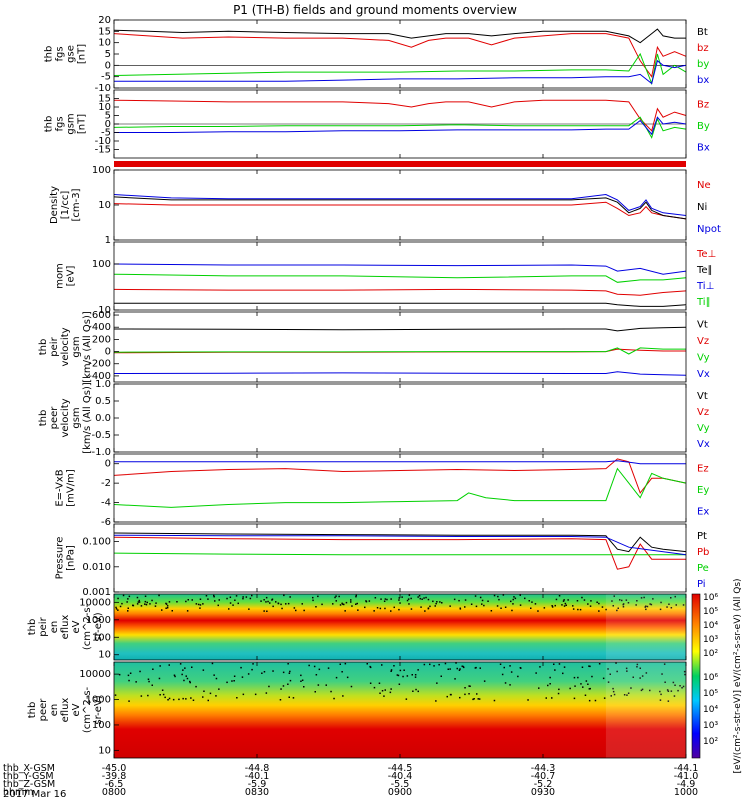 The height and width of the screenshot is (800, 750). What do you see at coordinates (101, 327) in the screenshot?
I see `y-tick-label: 400` at bounding box center [101, 327].